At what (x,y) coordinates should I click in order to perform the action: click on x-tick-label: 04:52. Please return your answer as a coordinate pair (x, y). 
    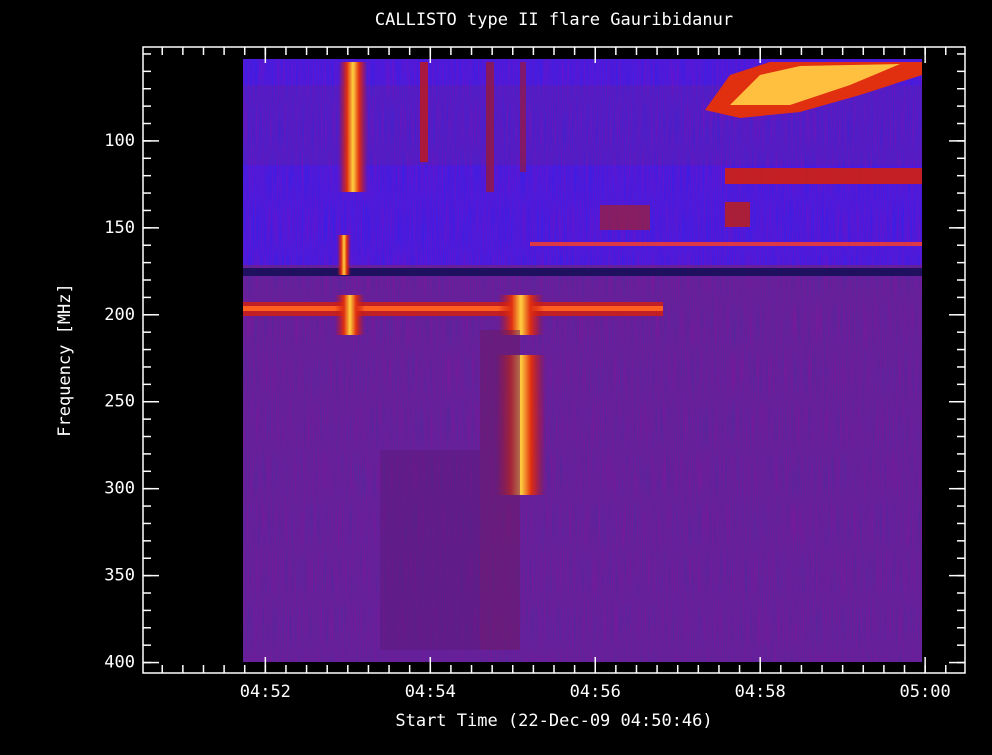
    Looking at the image, I should click on (265, 692).